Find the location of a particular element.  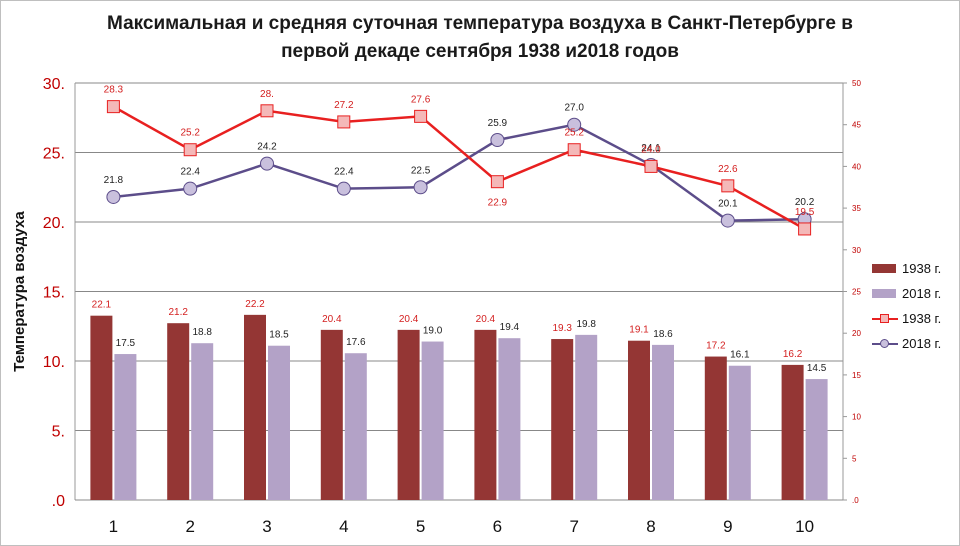

right-tick-label: 10 is located at coordinates (856, 417).